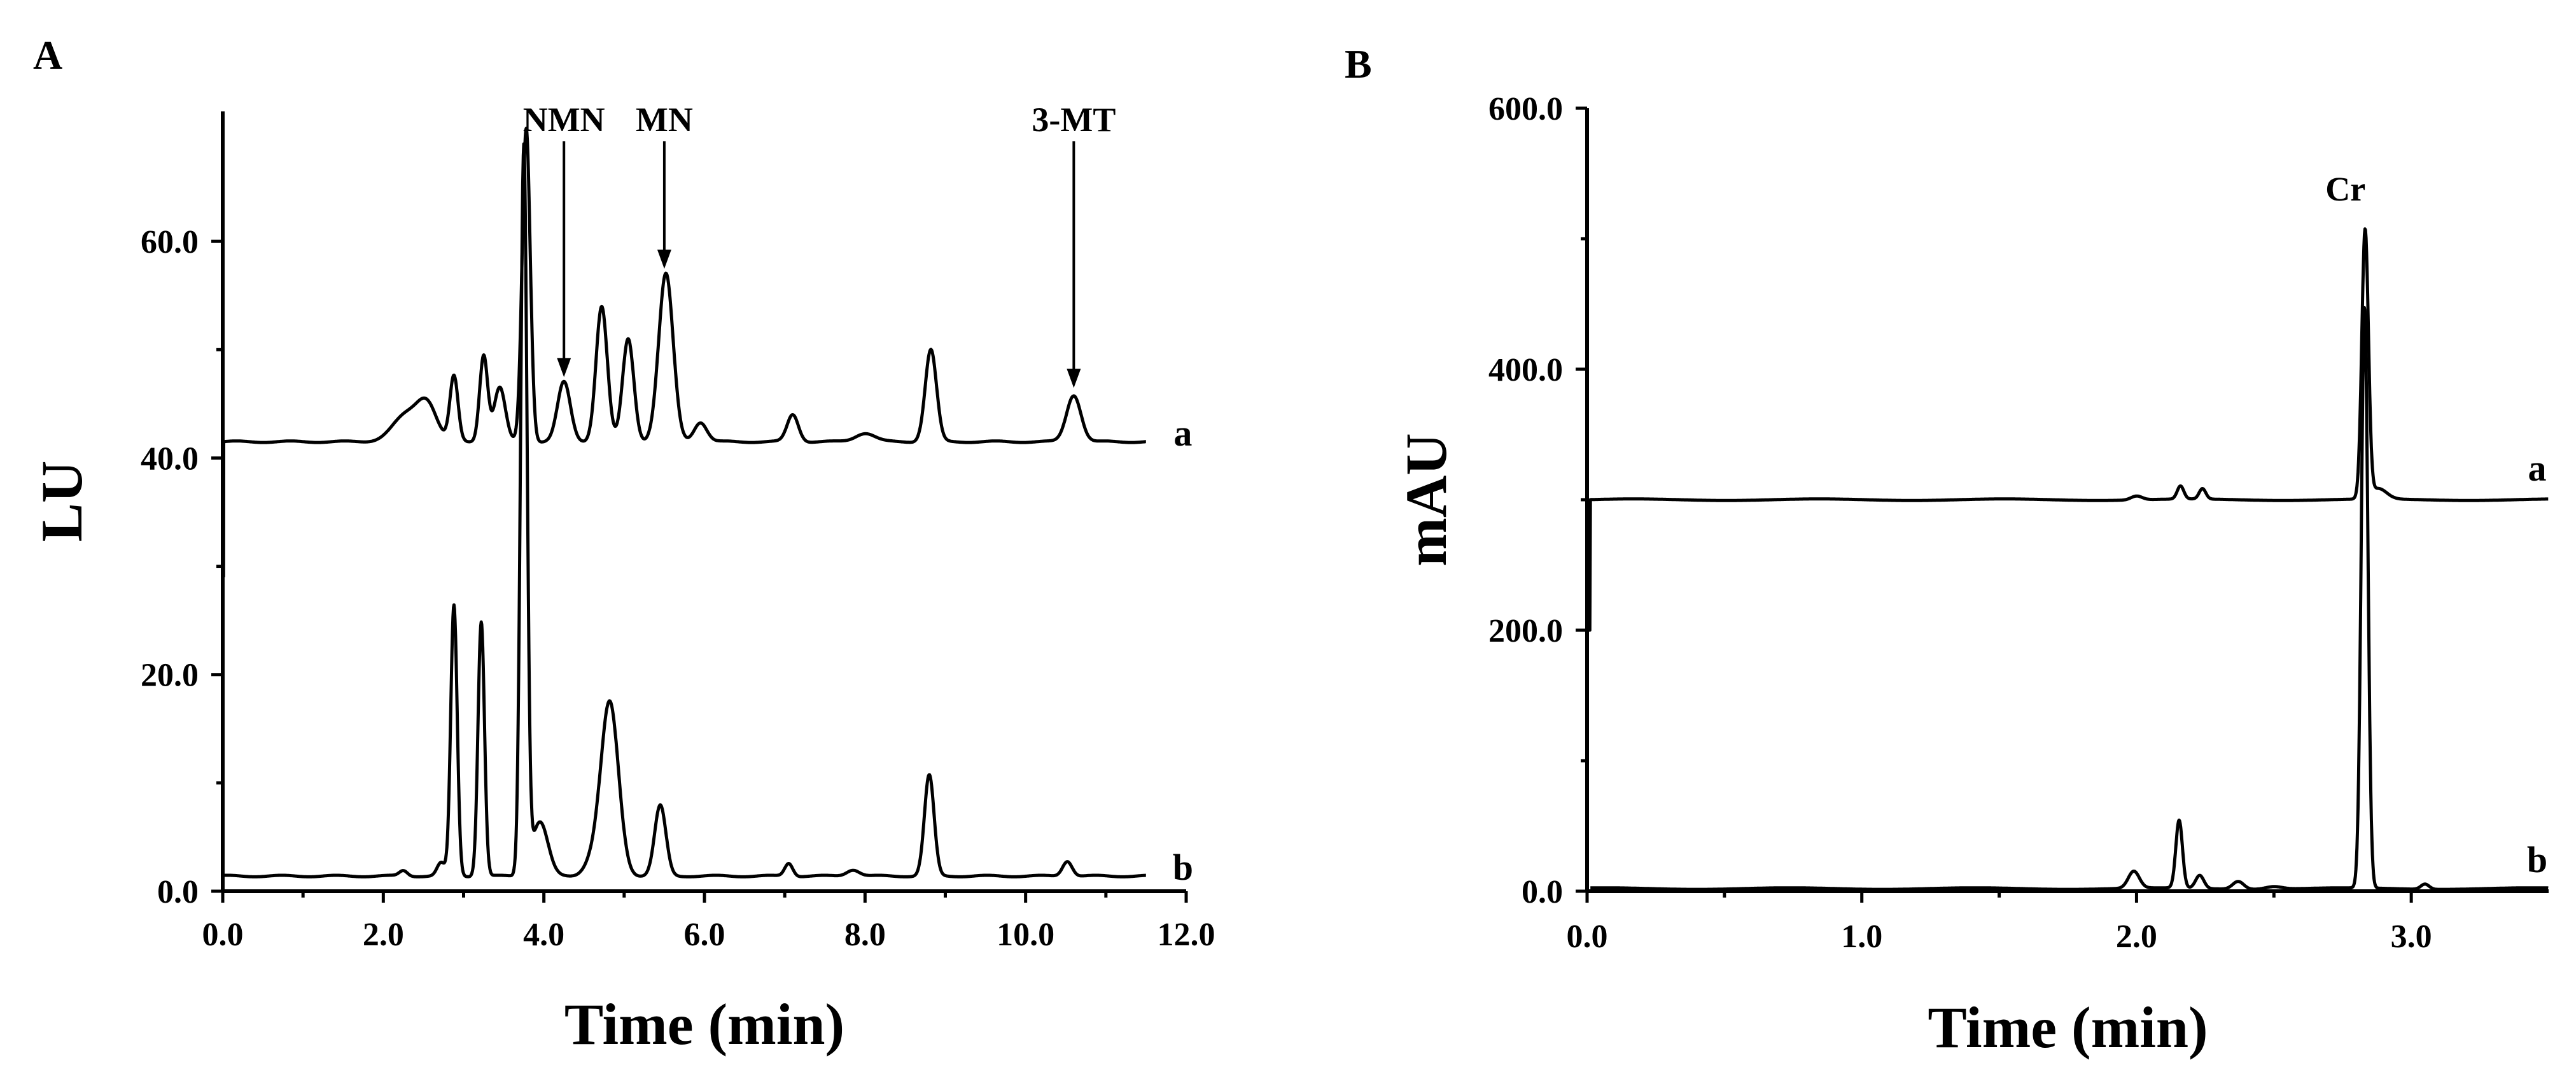  I want to click on y-axis-title: mAU, so click(1426, 500).